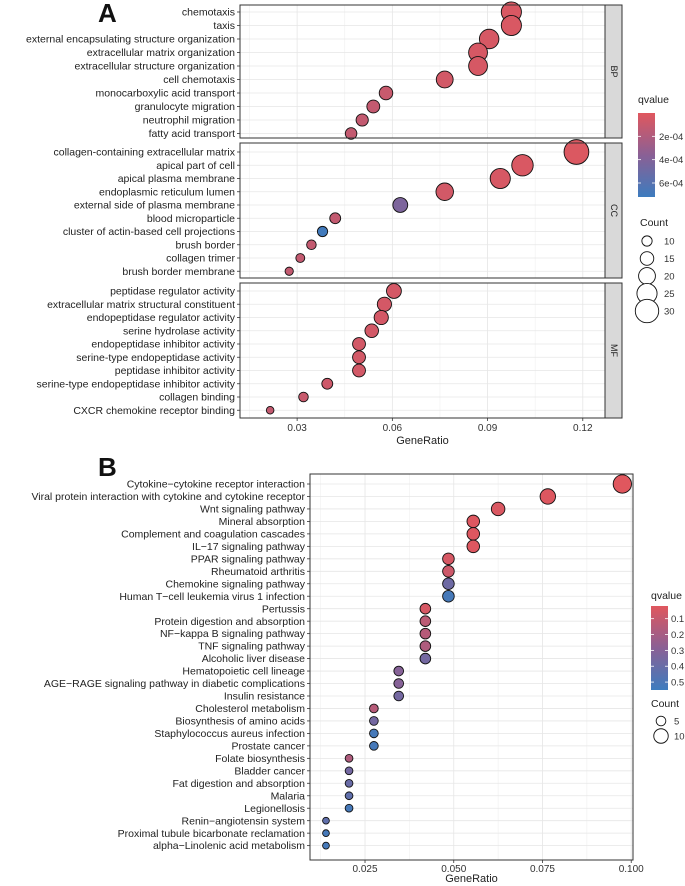 This screenshot has width=685, height=886. Describe the element at coordinates (229, 622) in the screenshot. I see `pathway-label-protein-digestion-and-absorption: Protein digestion and absorption` at that location.